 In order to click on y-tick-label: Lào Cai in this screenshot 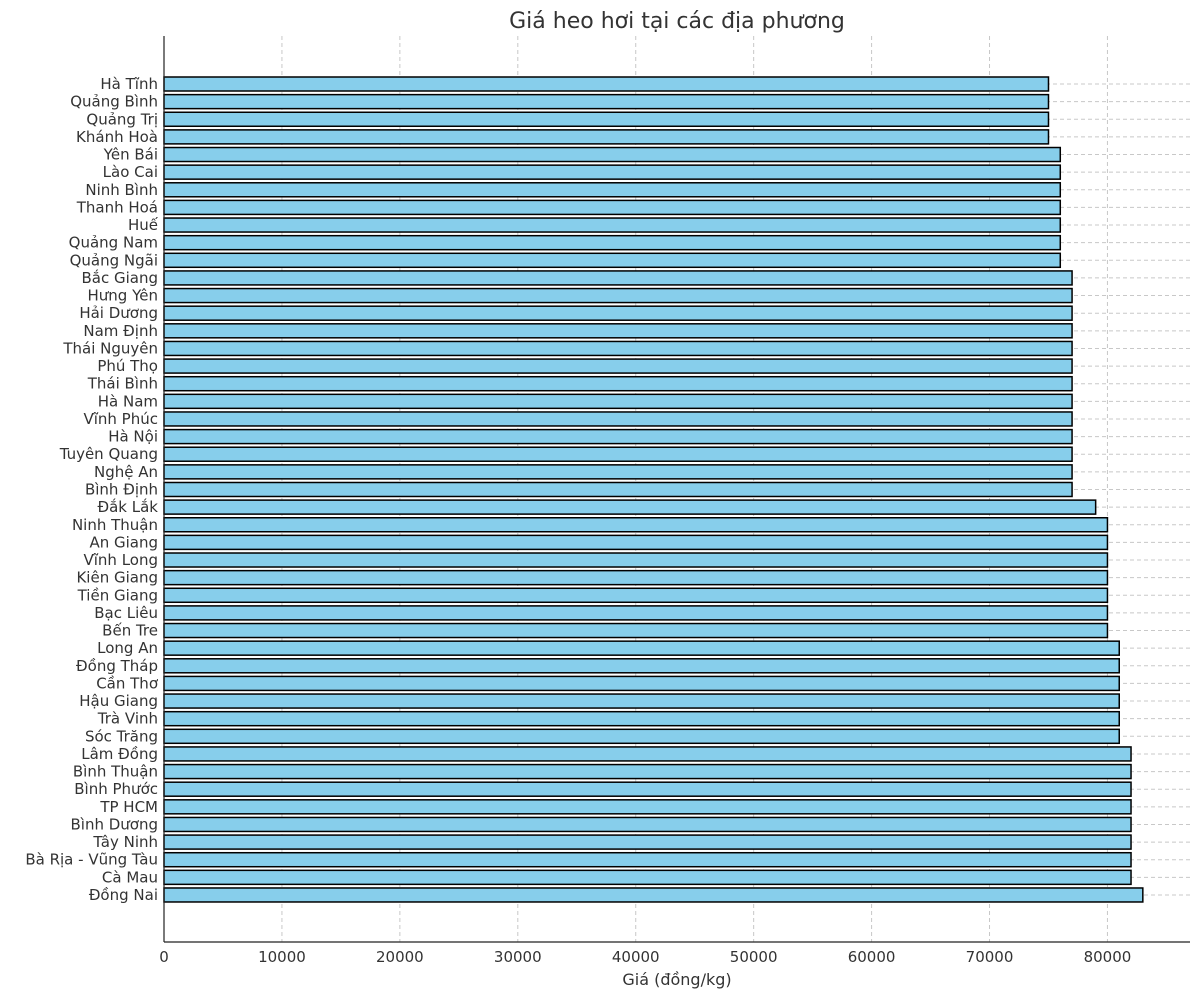, I will do `click(130, 172)`.